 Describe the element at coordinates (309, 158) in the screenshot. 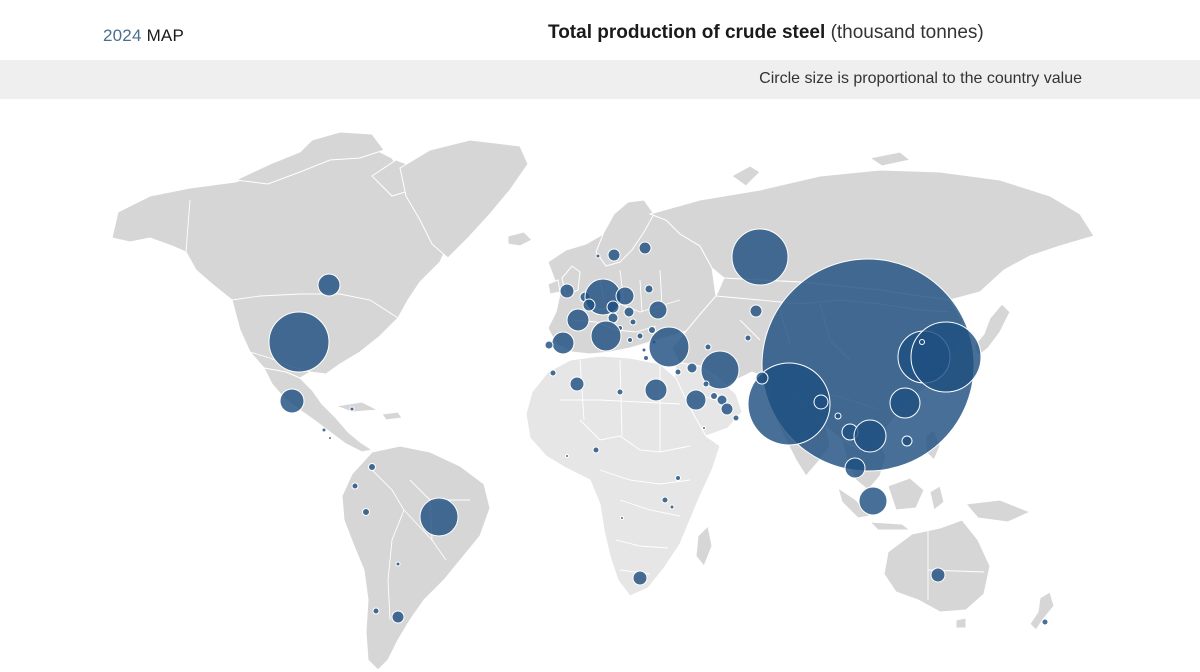

I see `land-arctic-islands` at that location.